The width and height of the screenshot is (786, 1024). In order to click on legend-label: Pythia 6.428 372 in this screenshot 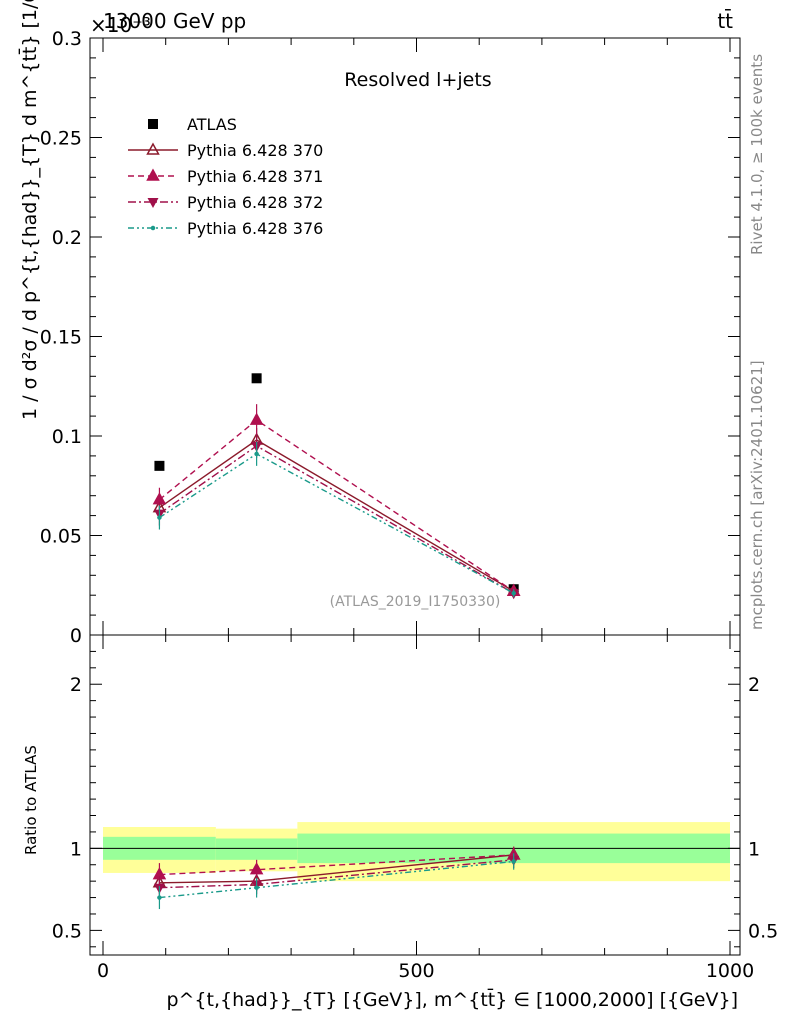, I will do `click(255, 202)`.